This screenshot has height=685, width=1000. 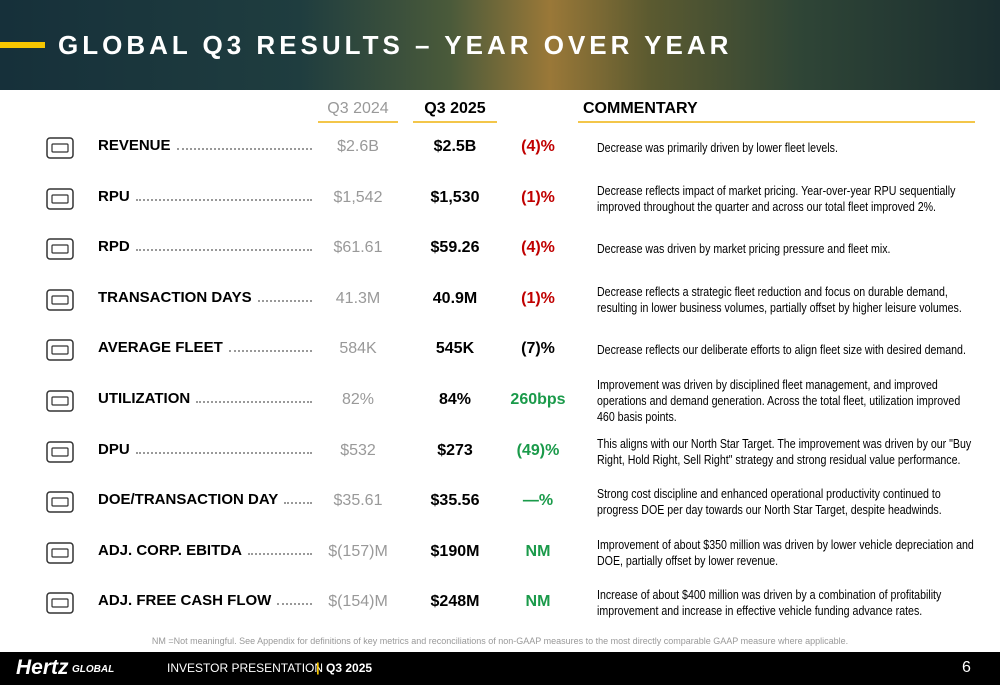 What do you see at coordinates (455, 399) in the screenshot?
I see `current-value: 84%` at bounding box center [455, 399].